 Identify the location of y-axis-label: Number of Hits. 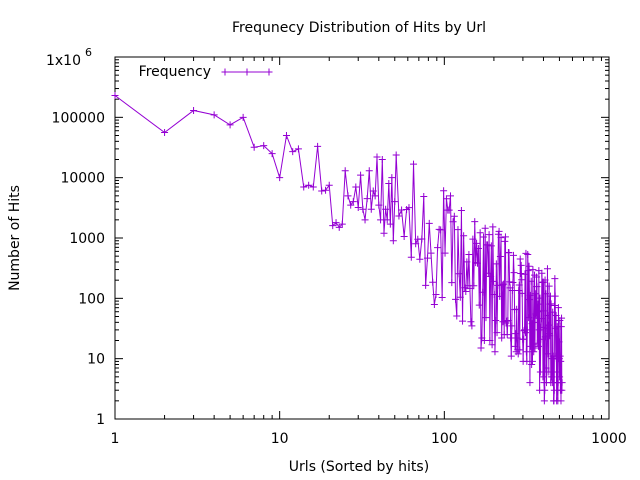
(15, 238).